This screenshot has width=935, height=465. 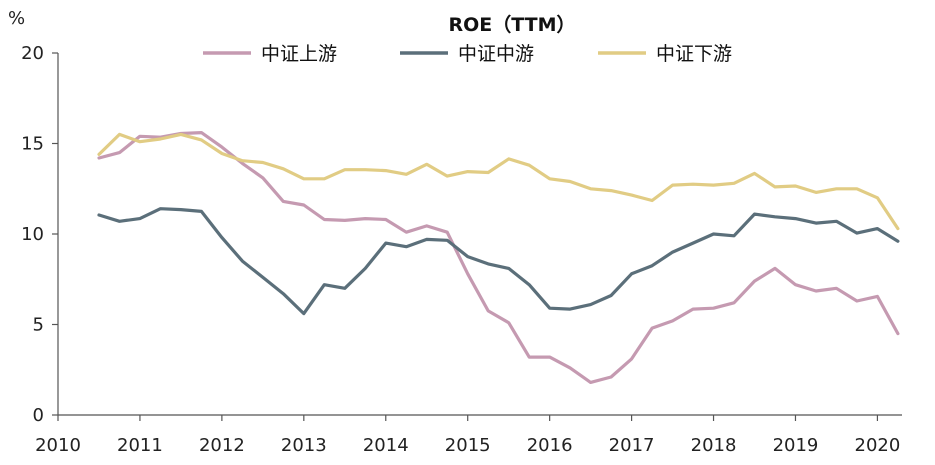 What do you see at coordinates (32, 234) in the screenshot?
I see `y-tick-label: 10` at bounding box center [32, 234].